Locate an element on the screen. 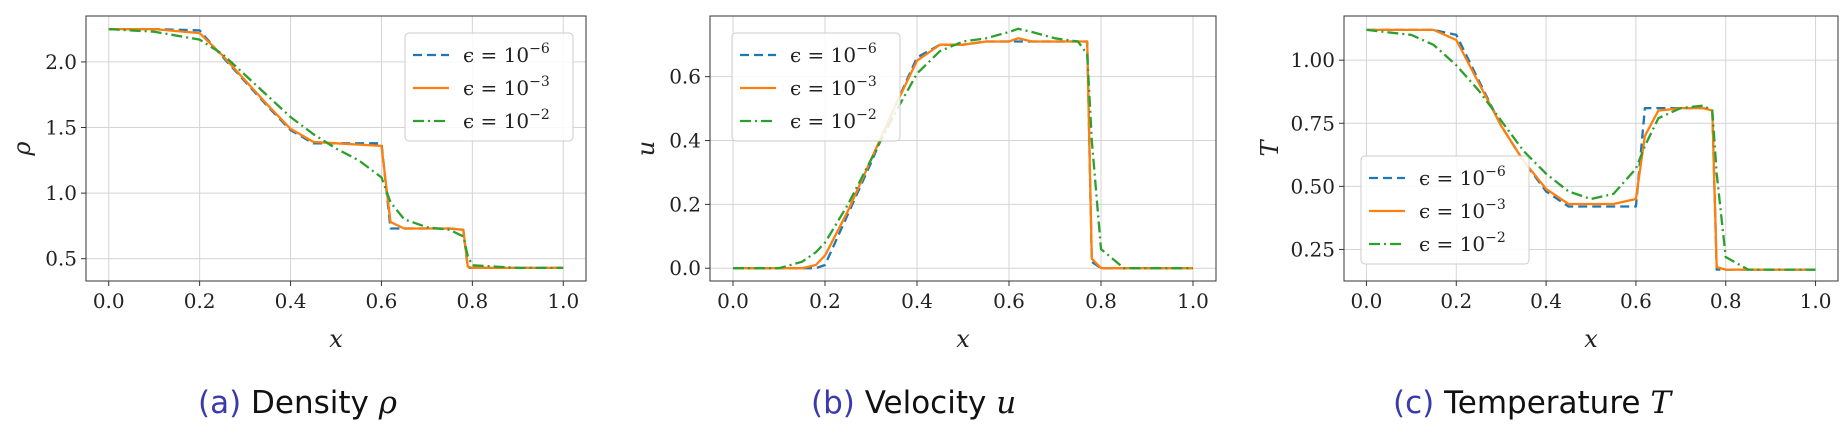 The height and width of the screenshot is (444, 1842). y-tick-label: 0.6 is located at coordinates (685, 77).